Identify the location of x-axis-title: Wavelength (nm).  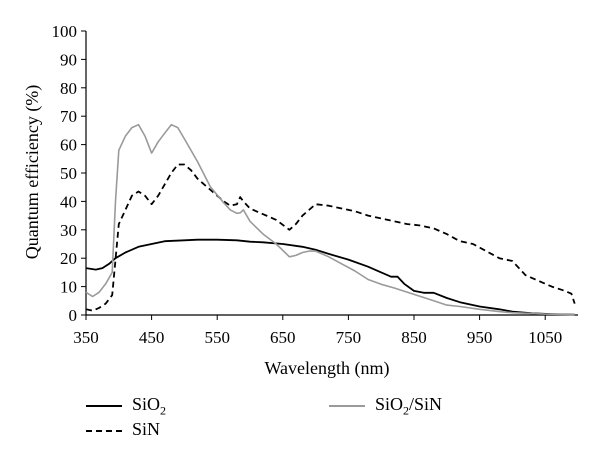
(326, 368).